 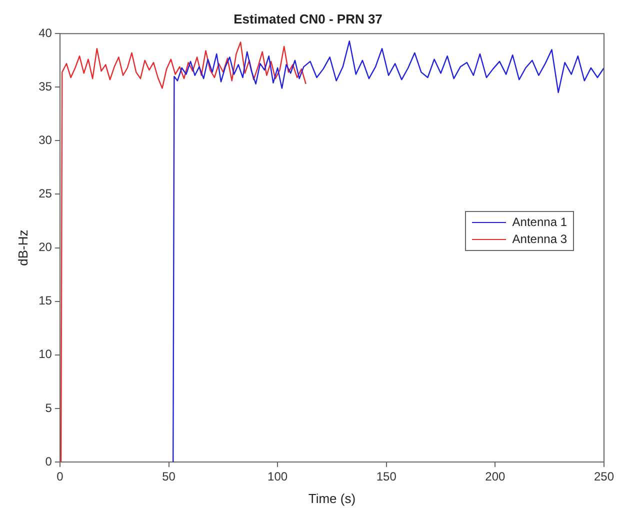 I want to click on x-tick-label: 50, so click(x=169, y=477).